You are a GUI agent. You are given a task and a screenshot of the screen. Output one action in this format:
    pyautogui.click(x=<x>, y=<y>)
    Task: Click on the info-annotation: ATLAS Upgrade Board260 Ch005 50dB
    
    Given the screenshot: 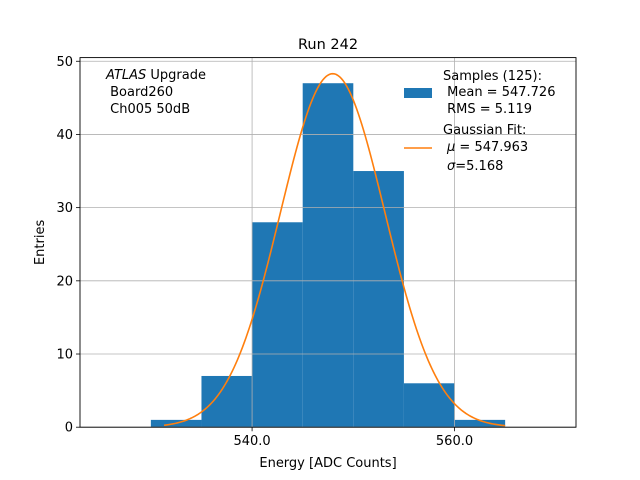 What is the action you would take?
    pyautogui.click(x=155, y=92)
    